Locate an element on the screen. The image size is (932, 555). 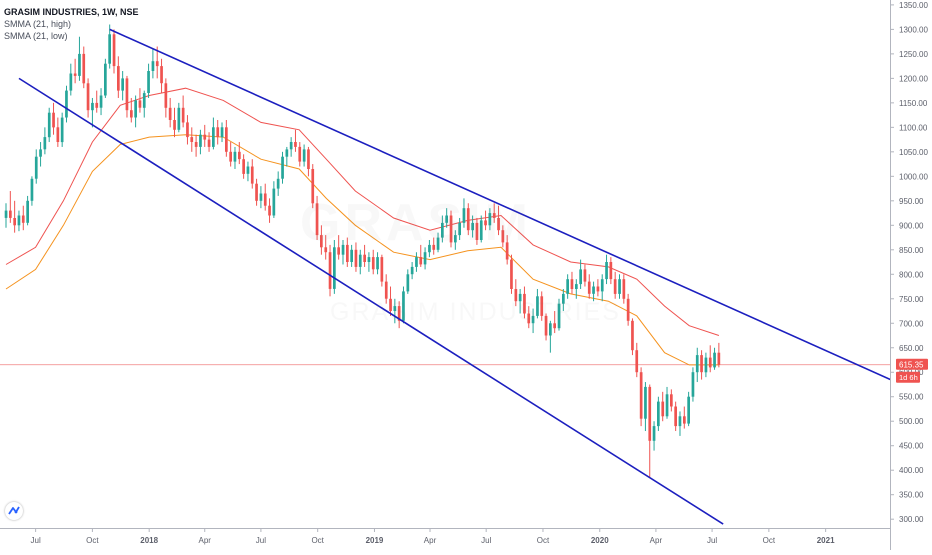
price-tick-label: 350.00 is located at coordinates (911, 495).